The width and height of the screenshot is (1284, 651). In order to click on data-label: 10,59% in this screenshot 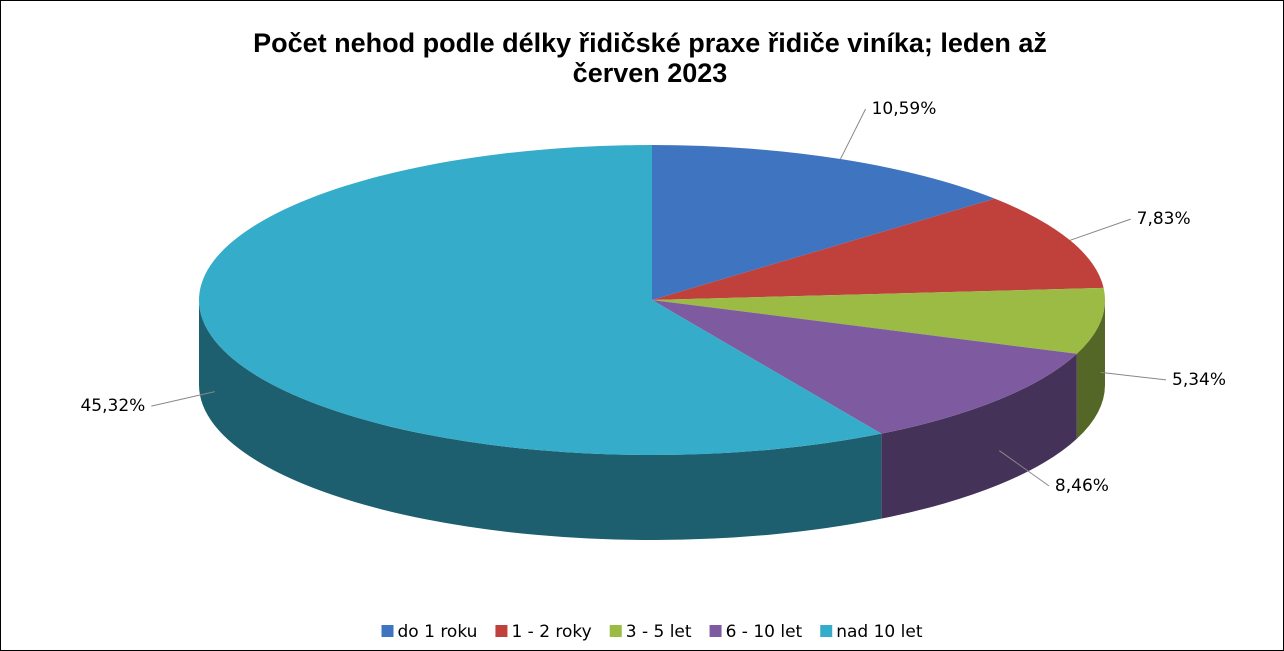, I will do `click(904, 109)`.